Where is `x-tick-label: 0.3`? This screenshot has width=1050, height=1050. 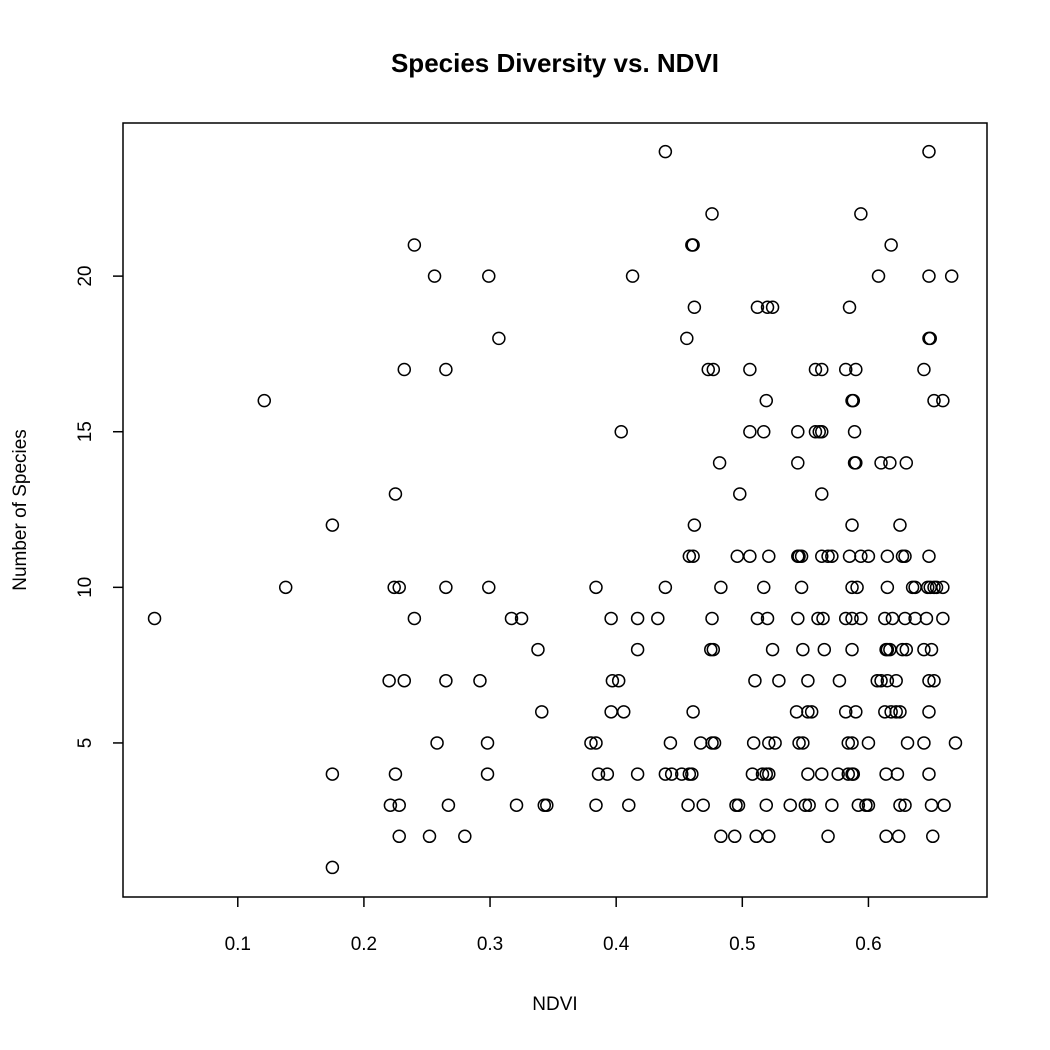
x-tick-label: 0.3 is located at coordinates (490, 944).